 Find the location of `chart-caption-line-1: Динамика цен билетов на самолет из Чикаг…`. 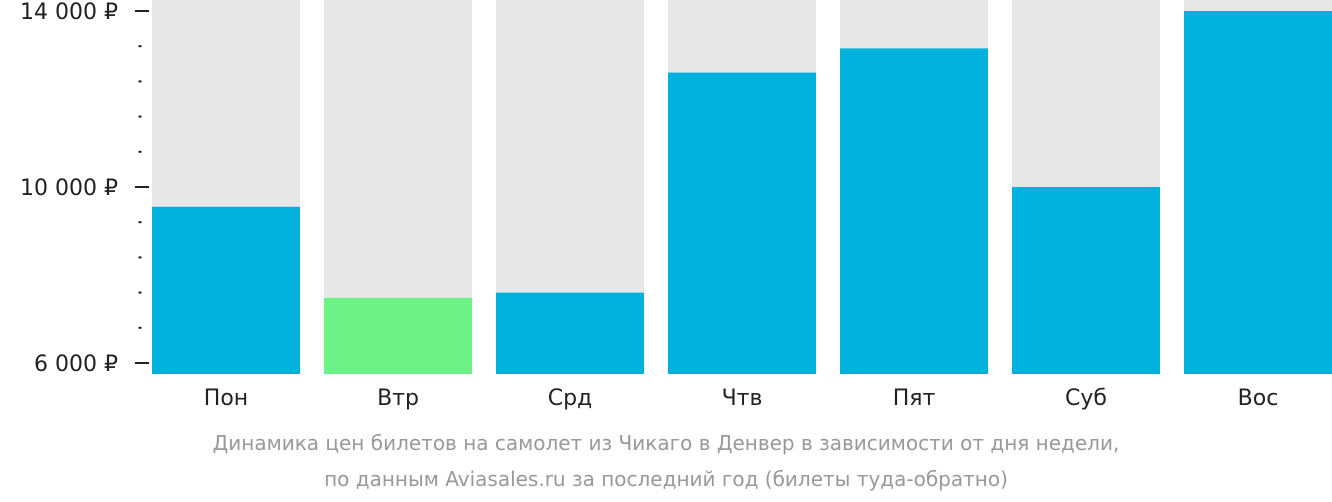

chart-caption-line-1: Динамика цен билетов на самолет из Чикаг… is located at coordinates (666, 443).